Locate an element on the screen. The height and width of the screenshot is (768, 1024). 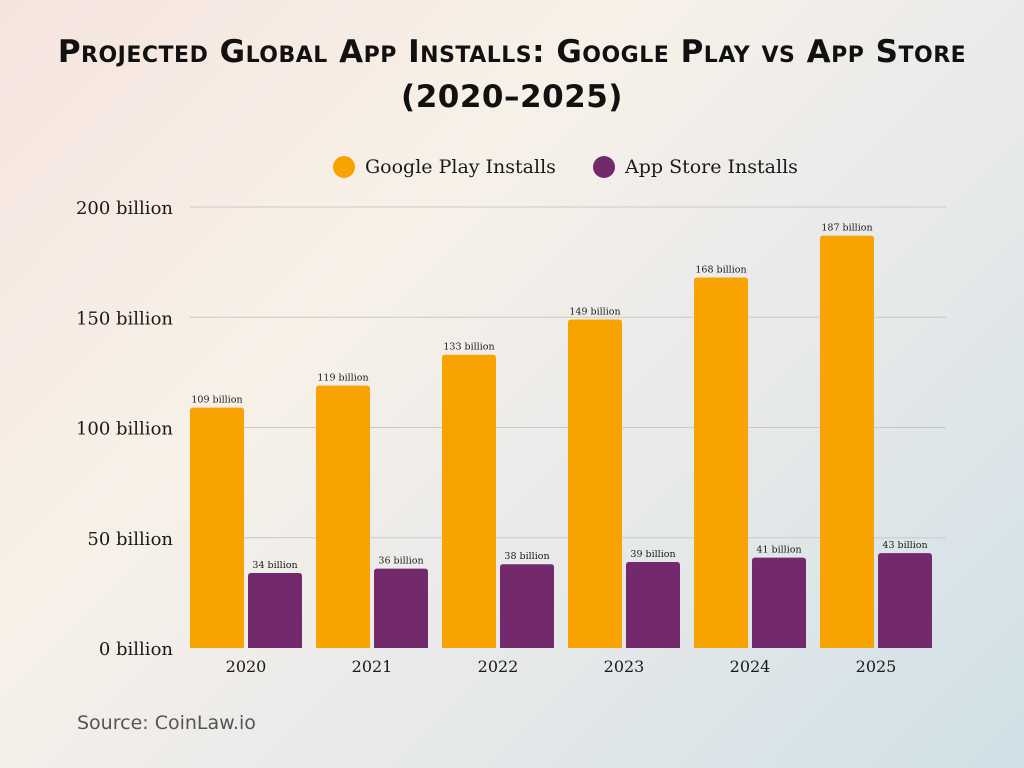
x-tick-label: 2024 is located at coordinates (750, 666).